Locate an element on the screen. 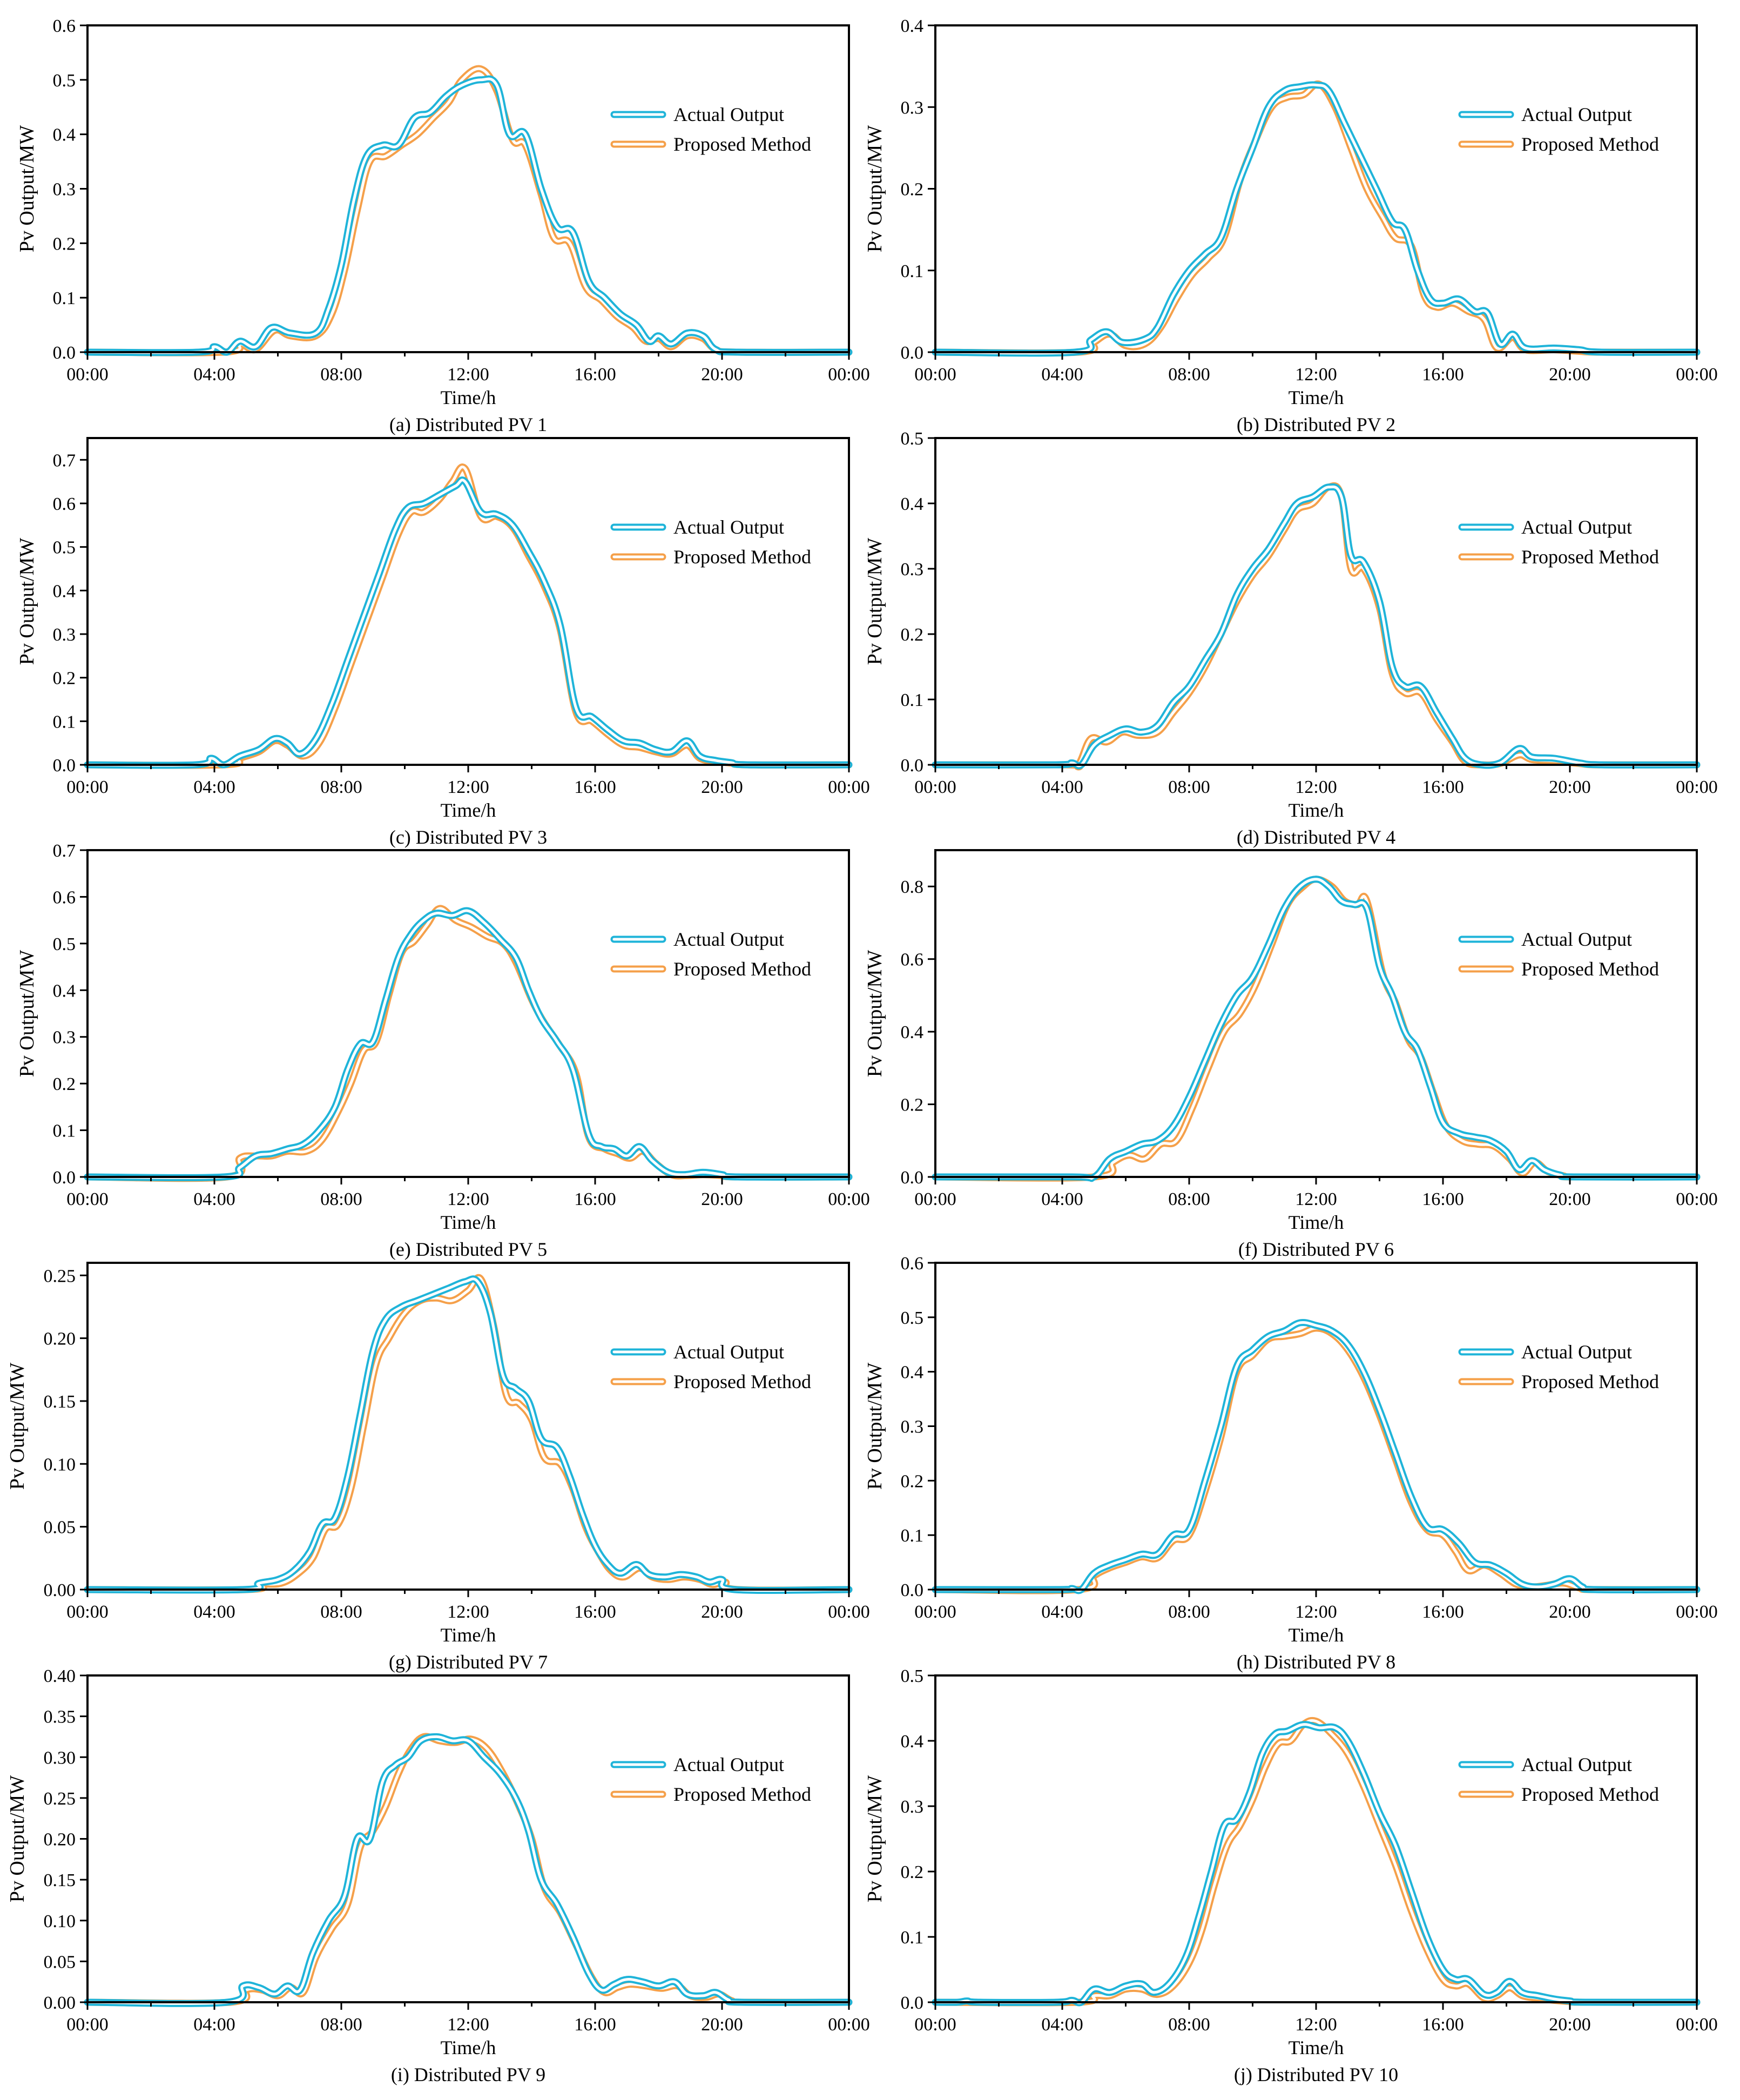  panel-caption: (j) Distributed PV 10 is located at coordinates (1316, 2074).